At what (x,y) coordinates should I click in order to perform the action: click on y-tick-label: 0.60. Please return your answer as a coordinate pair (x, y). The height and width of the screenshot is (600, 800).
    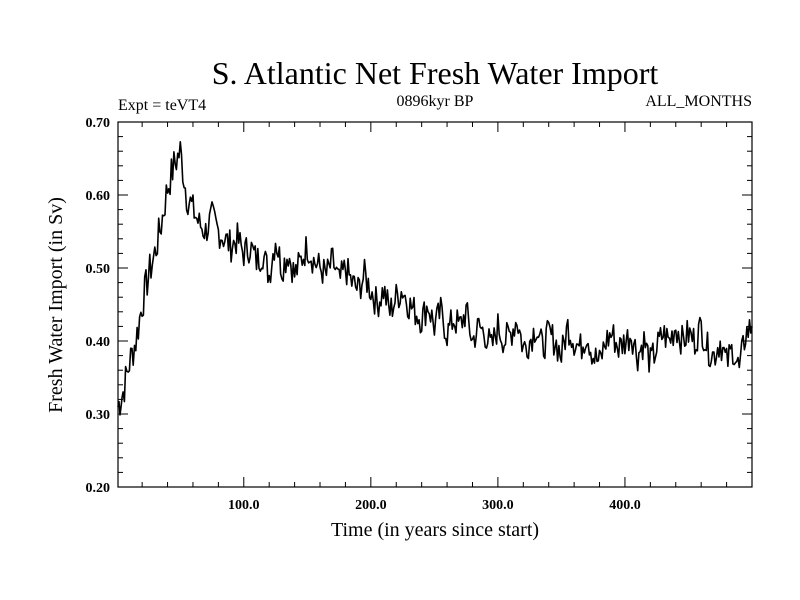
    Looking at the image, I should click on (98, 196).